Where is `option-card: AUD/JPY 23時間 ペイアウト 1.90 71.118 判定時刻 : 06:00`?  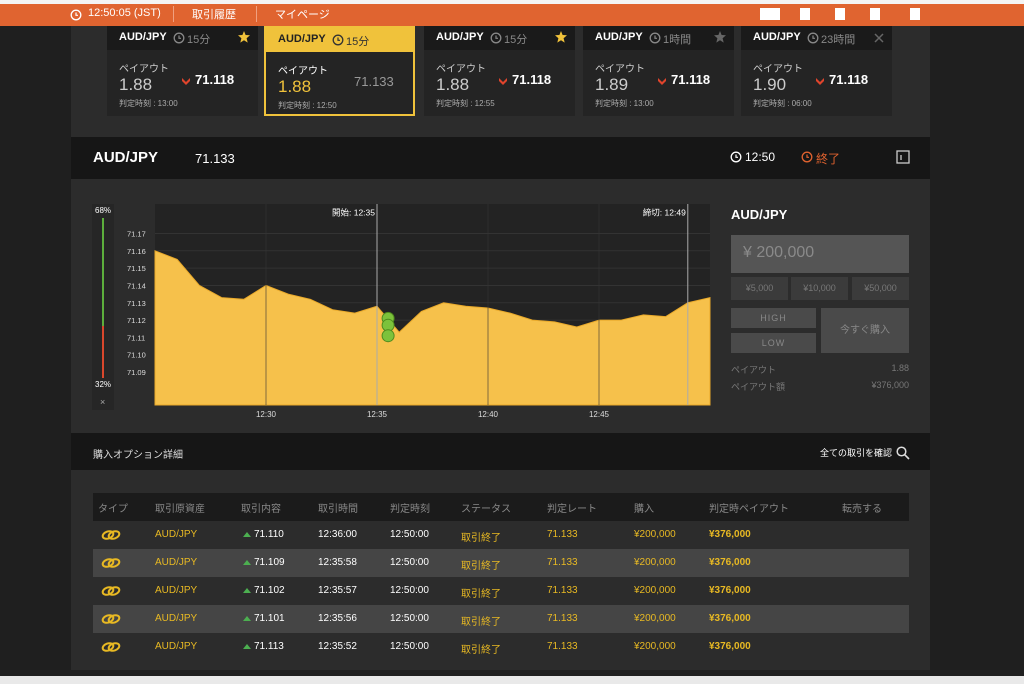
option-card: AUD/JPY 23時間 ペイアウト 1.90 71.118 判定時刻 : 06:00 is located at coordinates (816, 71).